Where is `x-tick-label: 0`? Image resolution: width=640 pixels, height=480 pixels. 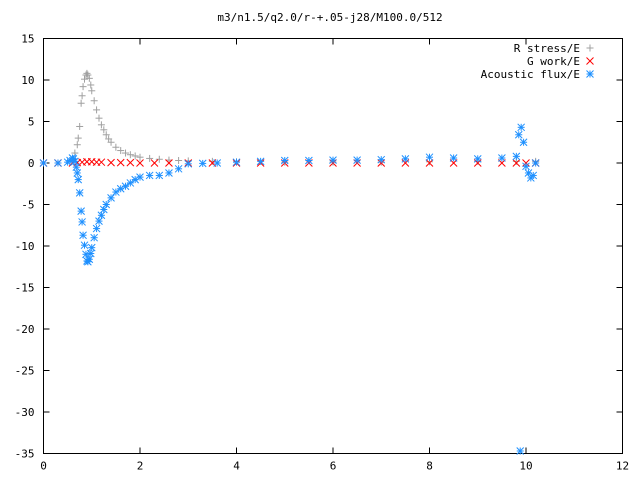
x-tick-label: 0 is located at coordinates (43, 466).